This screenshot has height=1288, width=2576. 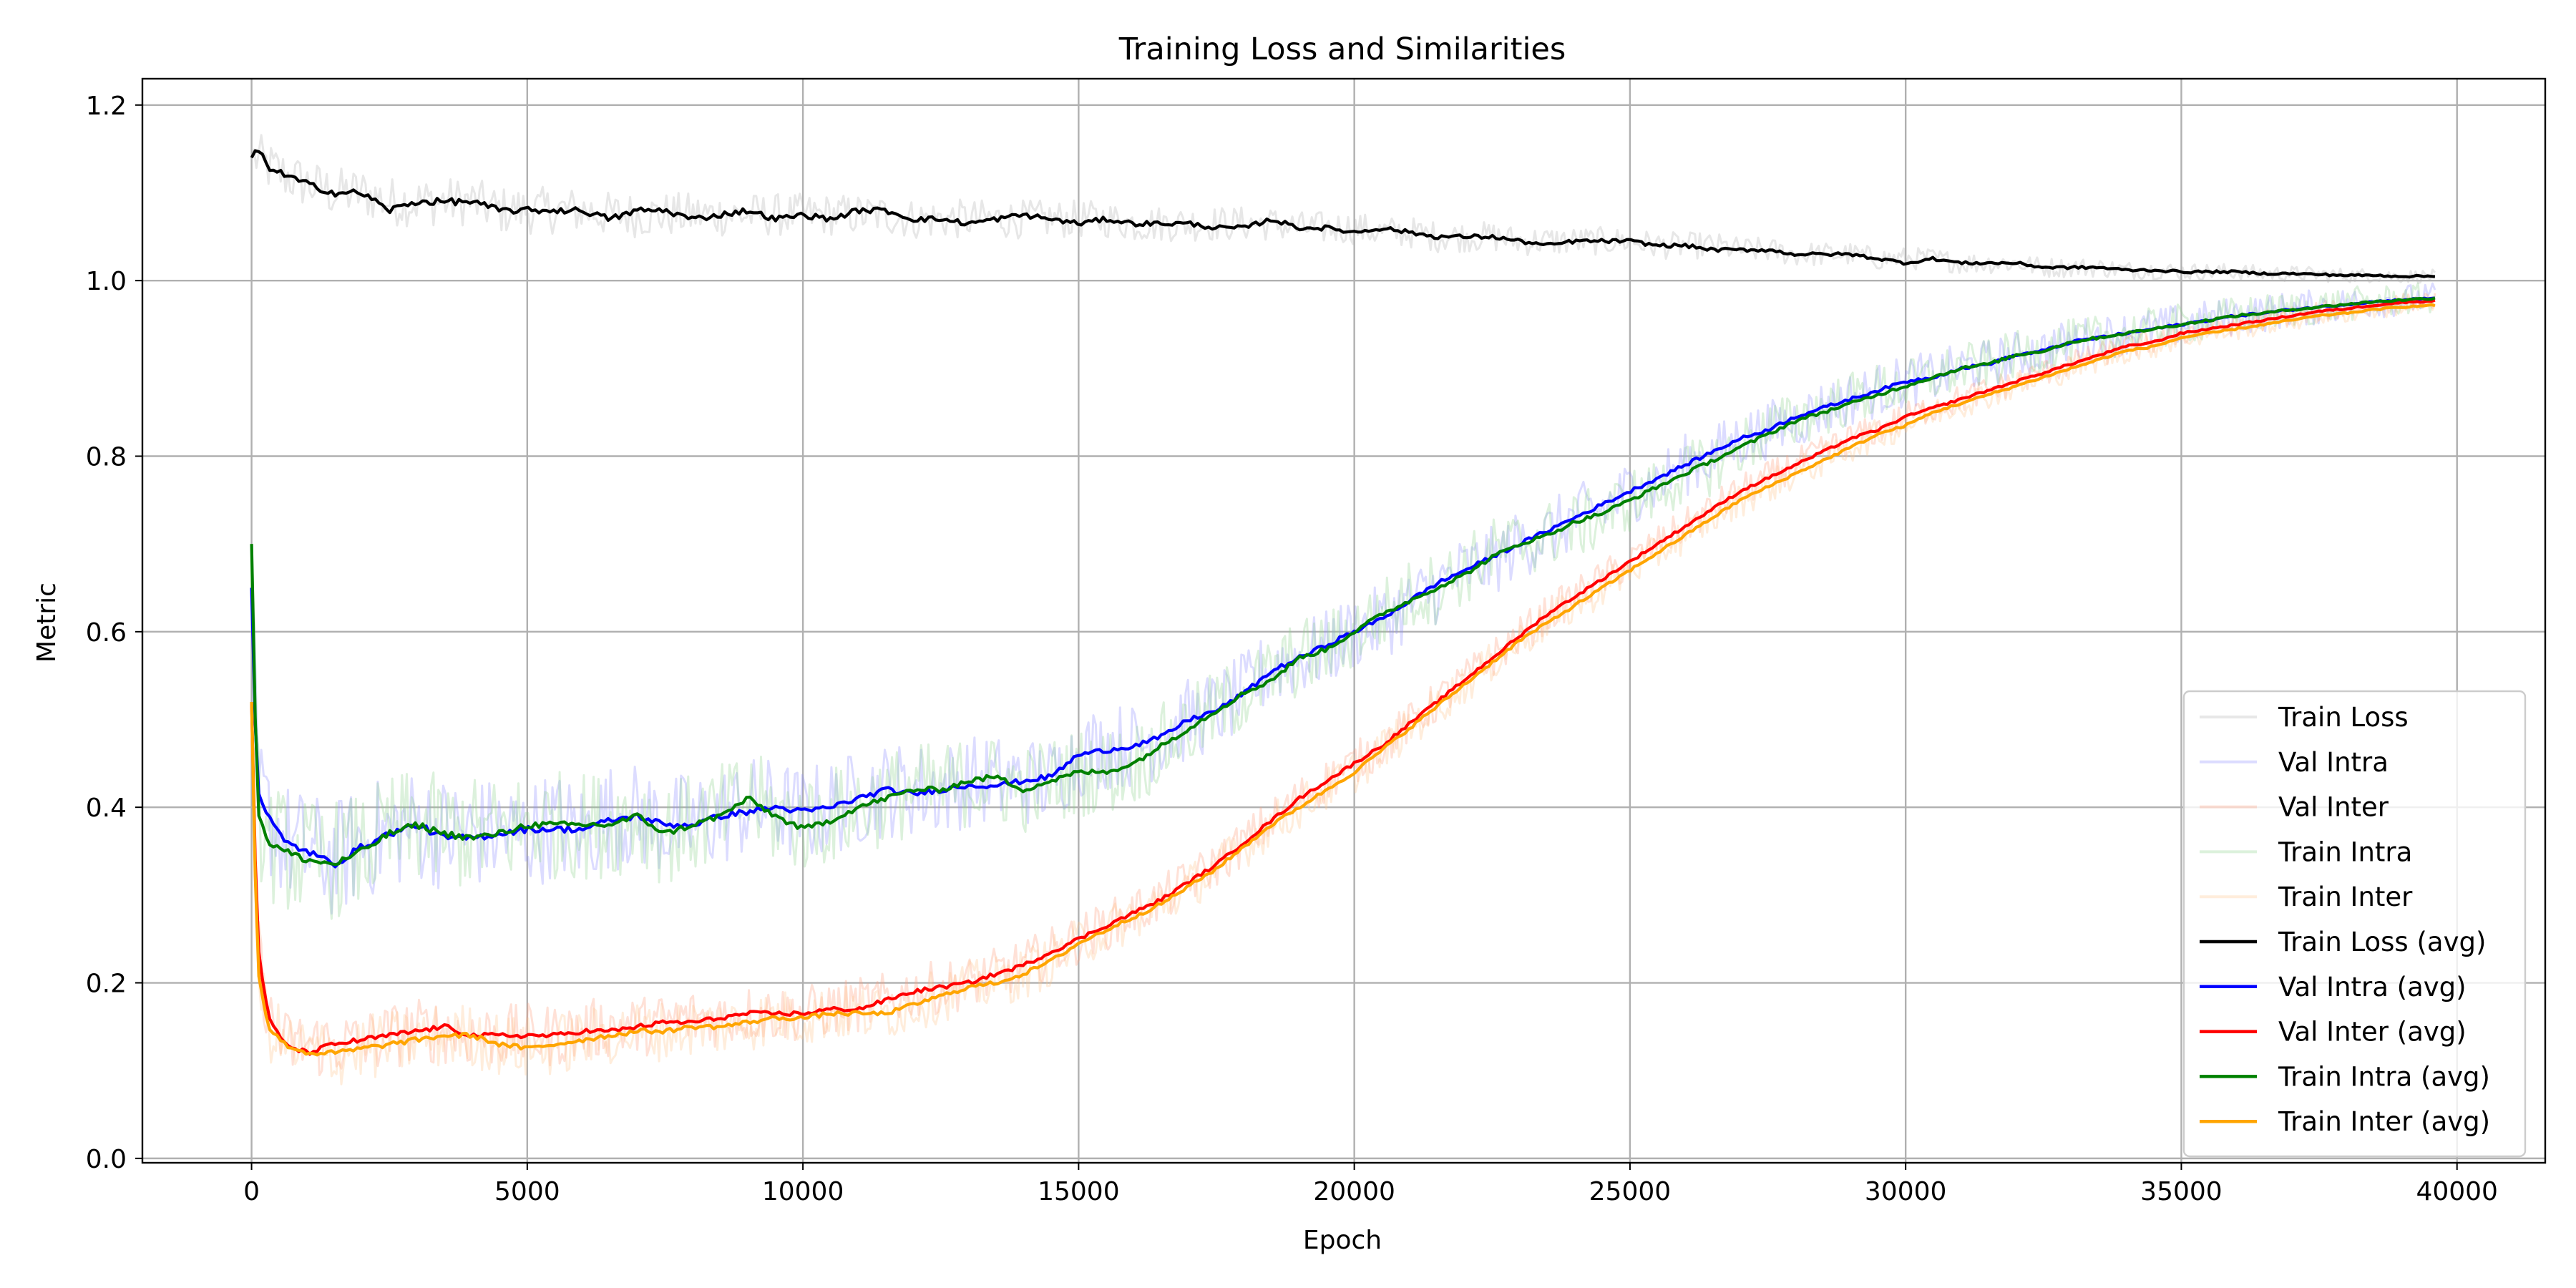 What do you see at coordinates (106, 457) in the screenshot?
I see `y-tick-label: 0.8` at bounding box center [106, 457].